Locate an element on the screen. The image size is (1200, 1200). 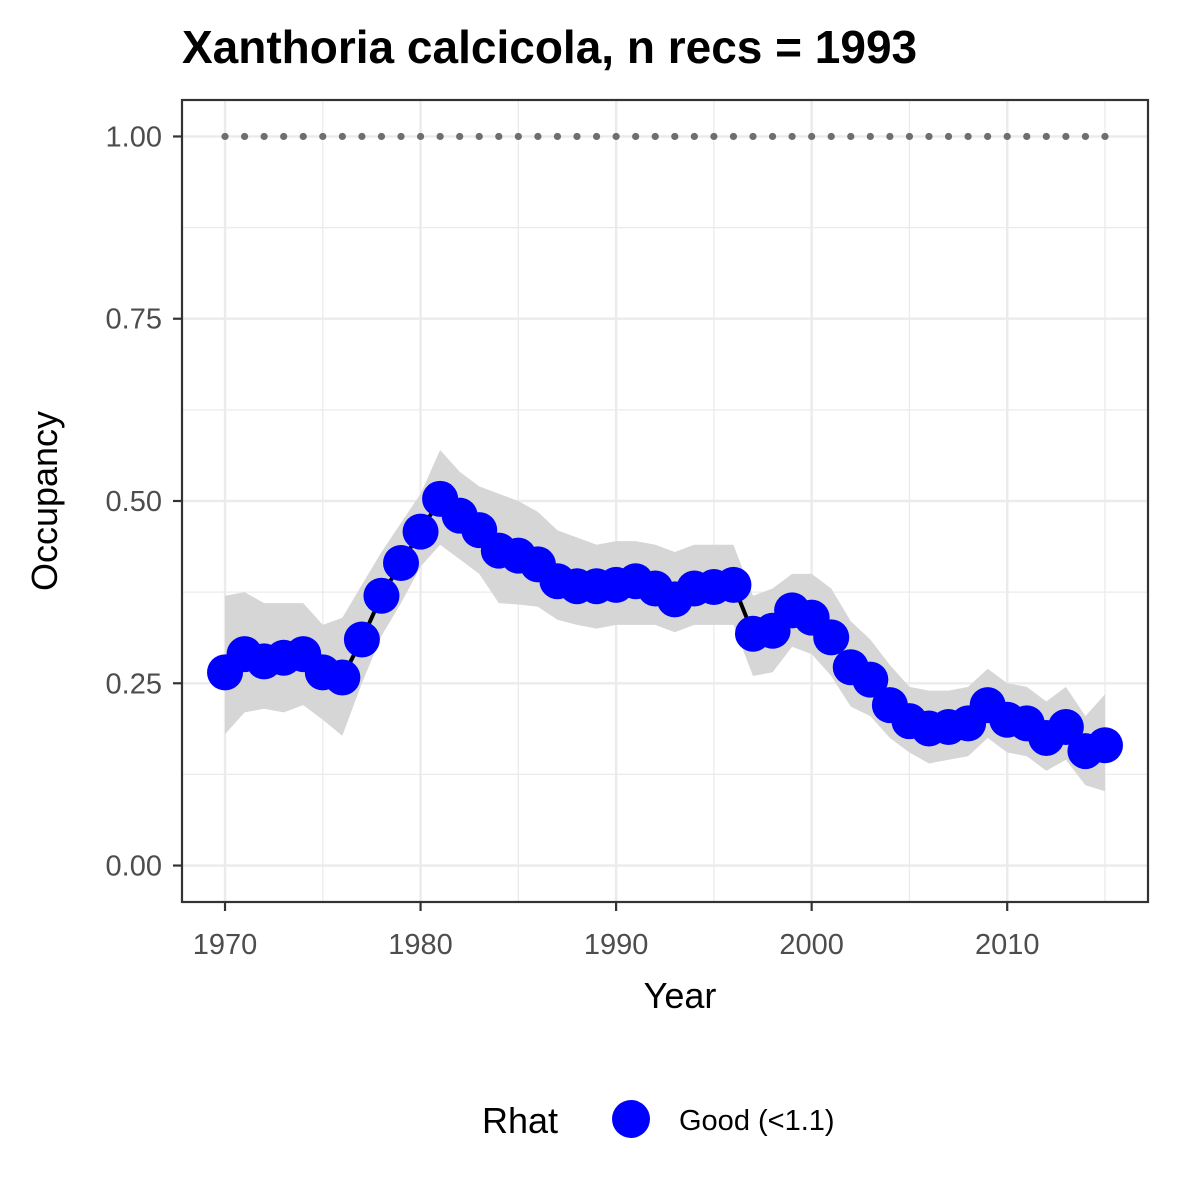
legend-title: Rhat is located at coordinates (520, 1120).